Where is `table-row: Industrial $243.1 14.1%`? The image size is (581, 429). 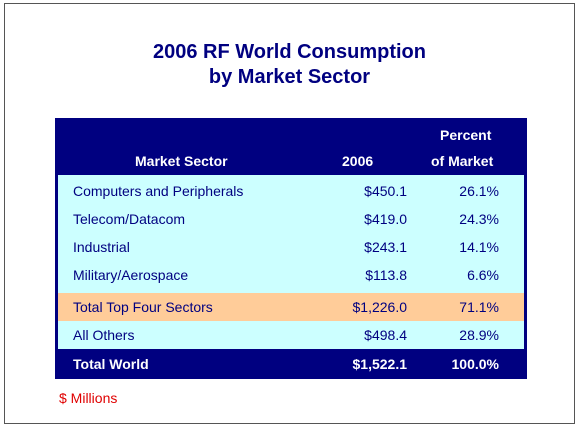
table-row: Industrial $243.1 14.1% is located at coordinates (291, 247).